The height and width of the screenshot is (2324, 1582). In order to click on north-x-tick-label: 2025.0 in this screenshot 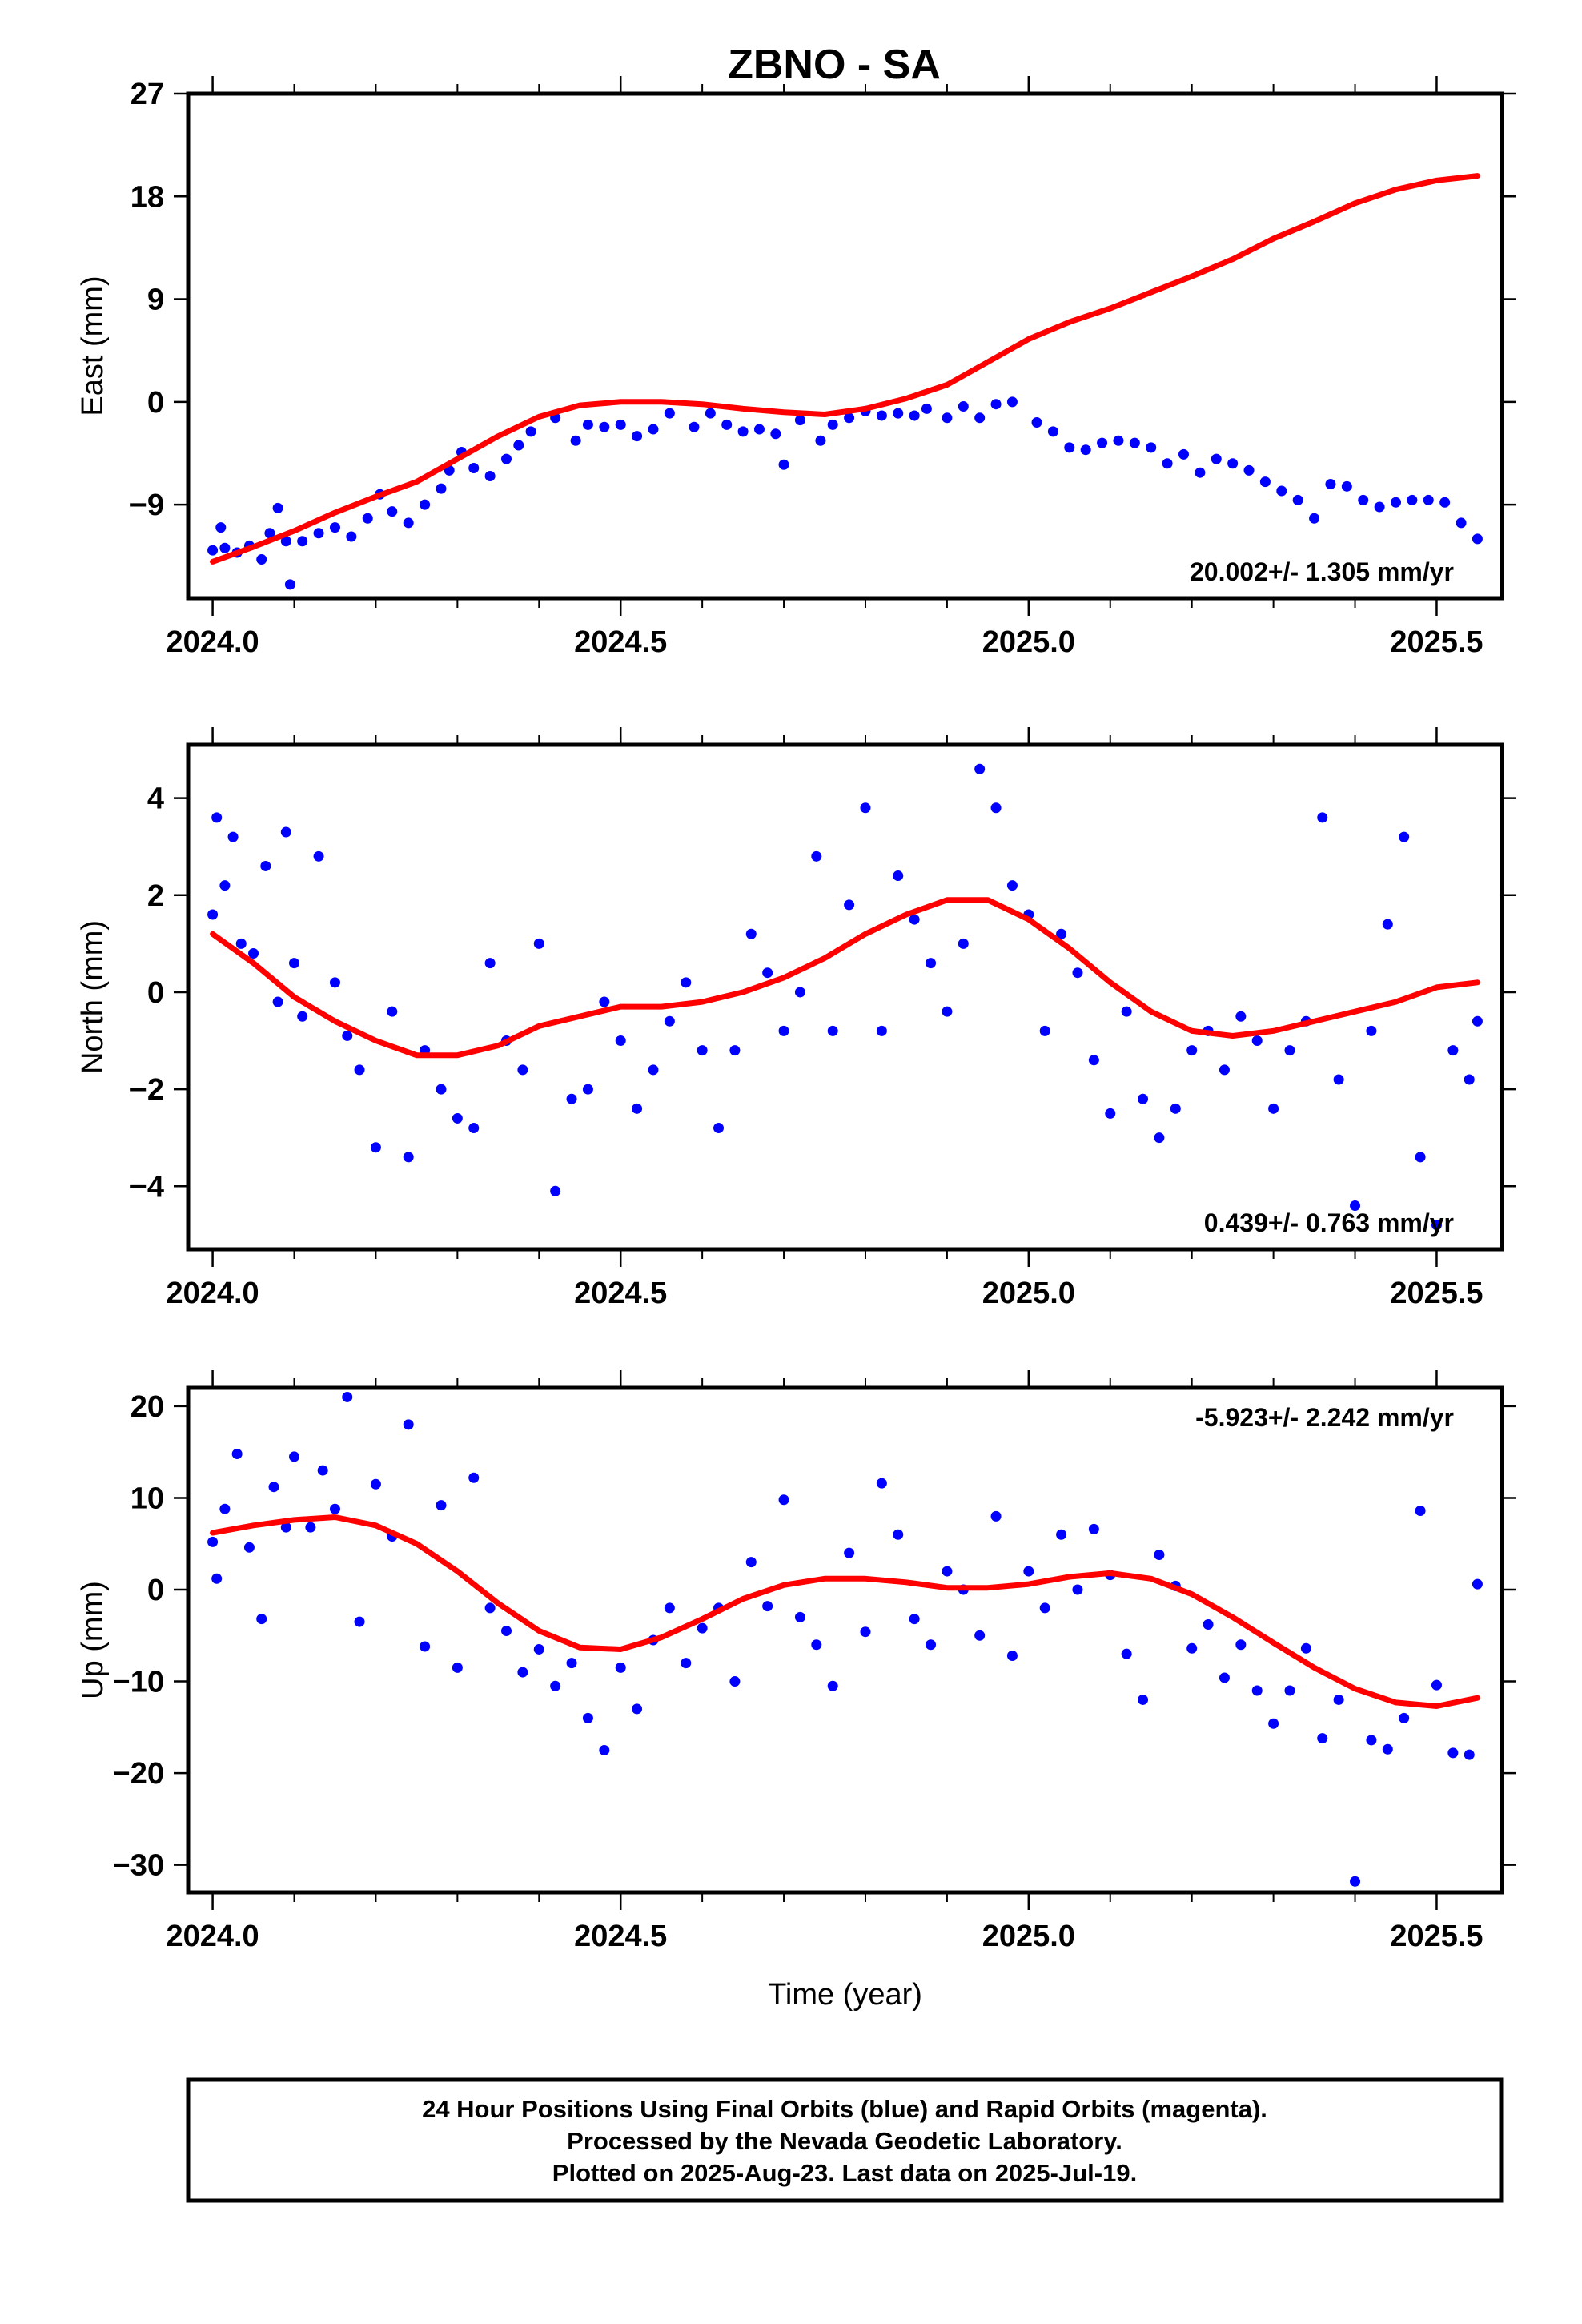, I will do `click(1029, 1294)`.